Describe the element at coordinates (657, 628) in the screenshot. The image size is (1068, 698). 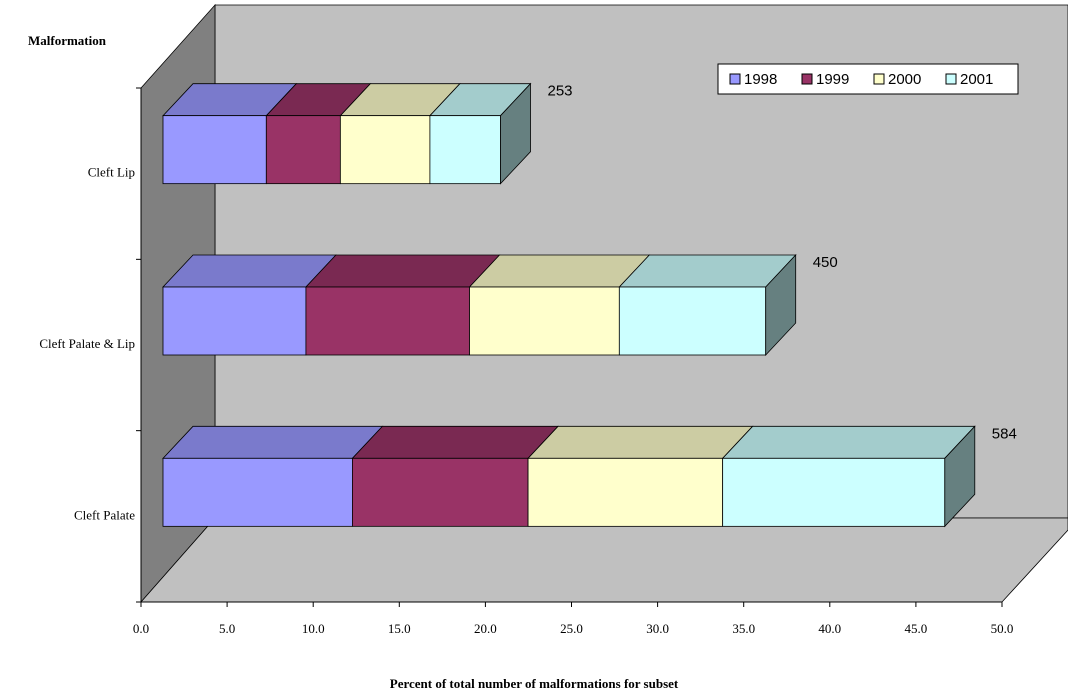
I see `x-tick-label: 30.0` at that location.